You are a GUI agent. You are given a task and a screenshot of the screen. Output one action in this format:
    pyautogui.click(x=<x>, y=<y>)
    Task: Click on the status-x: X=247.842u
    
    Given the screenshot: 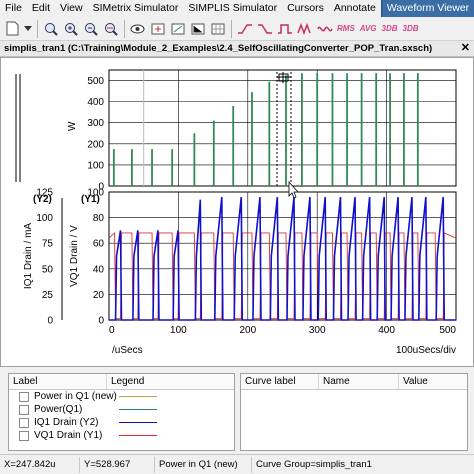 What is the action you would take?
    pyautogui.click(x=40, y=464)
    